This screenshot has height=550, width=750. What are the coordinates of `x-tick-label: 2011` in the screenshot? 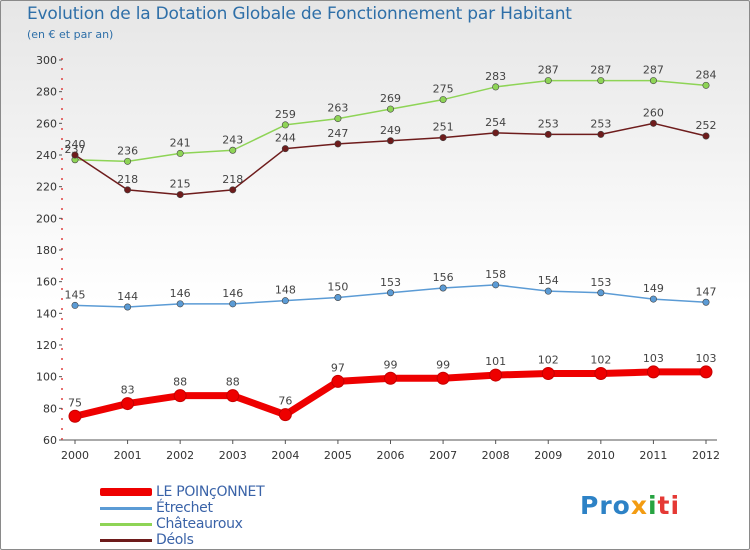 It's located at (653, 455).